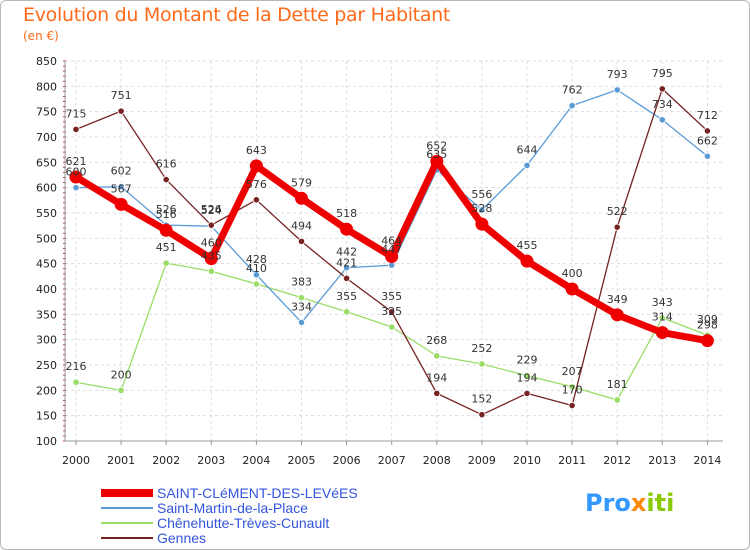  I want to click on logo-part-1: Pro, so click(608, 503).